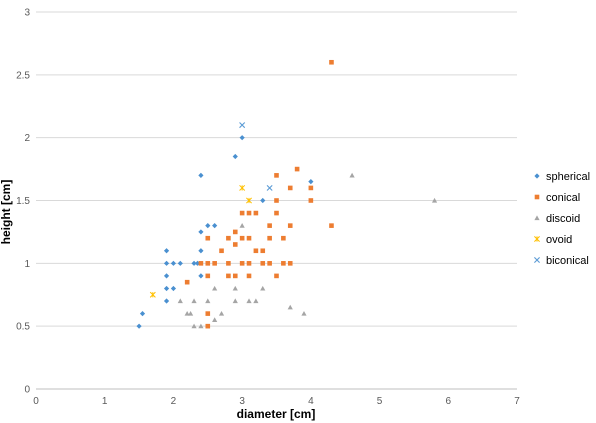  I want to click on legend-label: spherical, so click(568, 177).